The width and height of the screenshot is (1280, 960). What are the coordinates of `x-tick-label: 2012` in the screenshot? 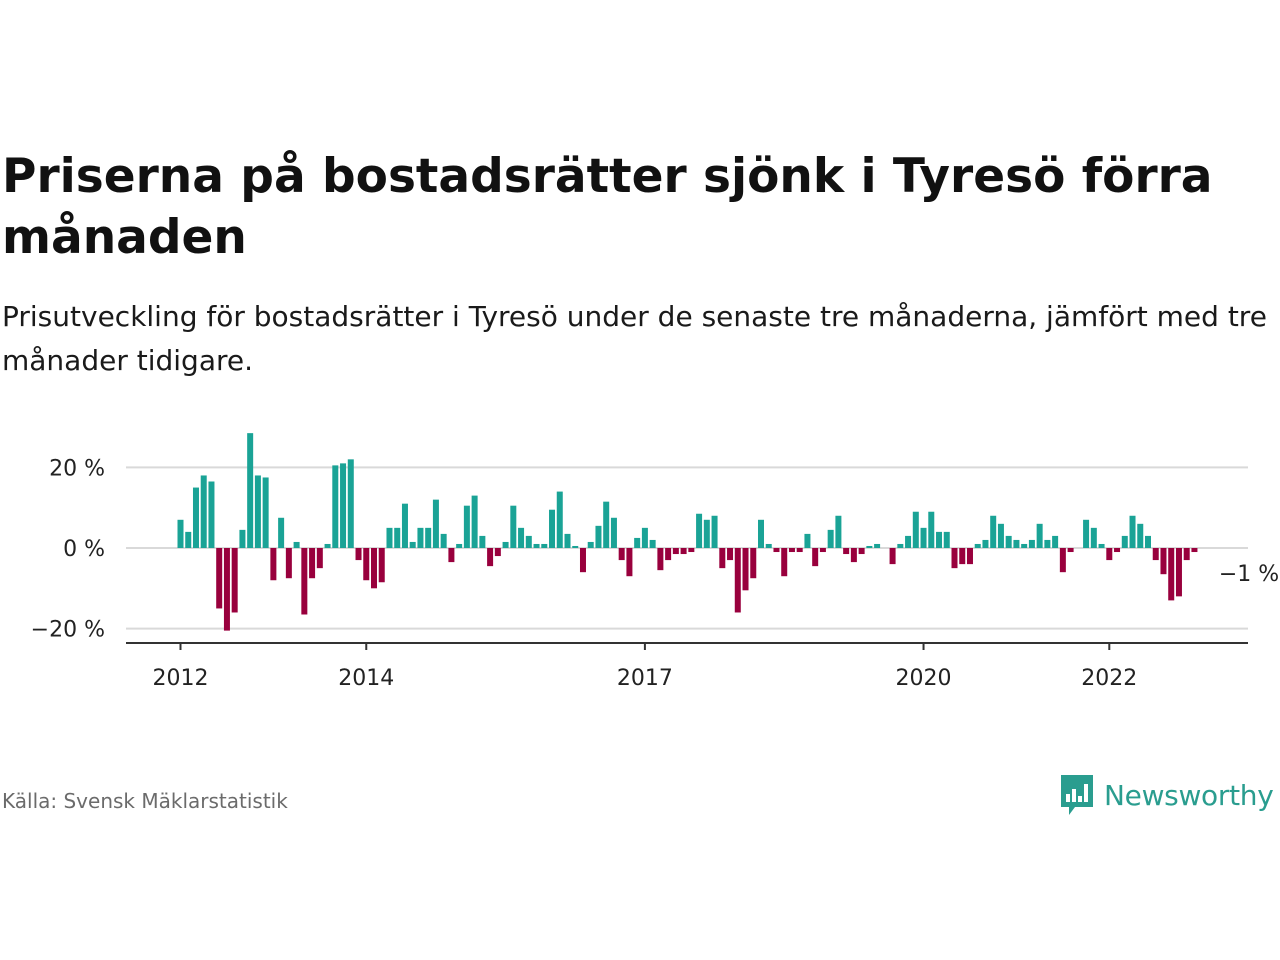 It's located at (181, 678).